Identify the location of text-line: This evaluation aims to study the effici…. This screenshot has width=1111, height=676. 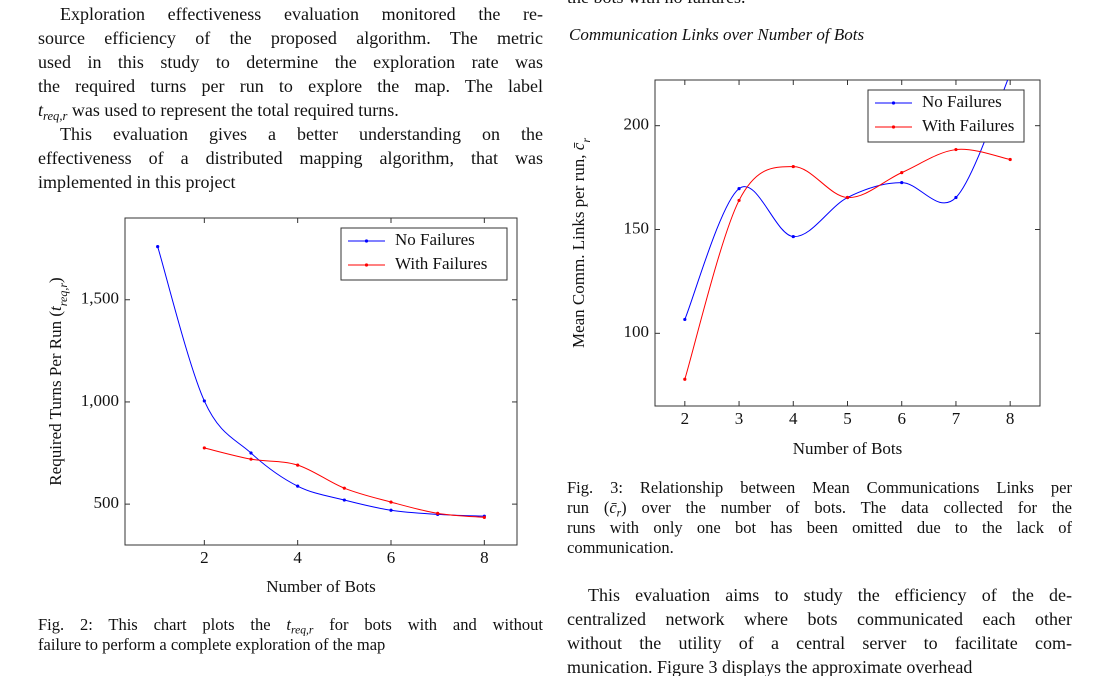
(830, 595).